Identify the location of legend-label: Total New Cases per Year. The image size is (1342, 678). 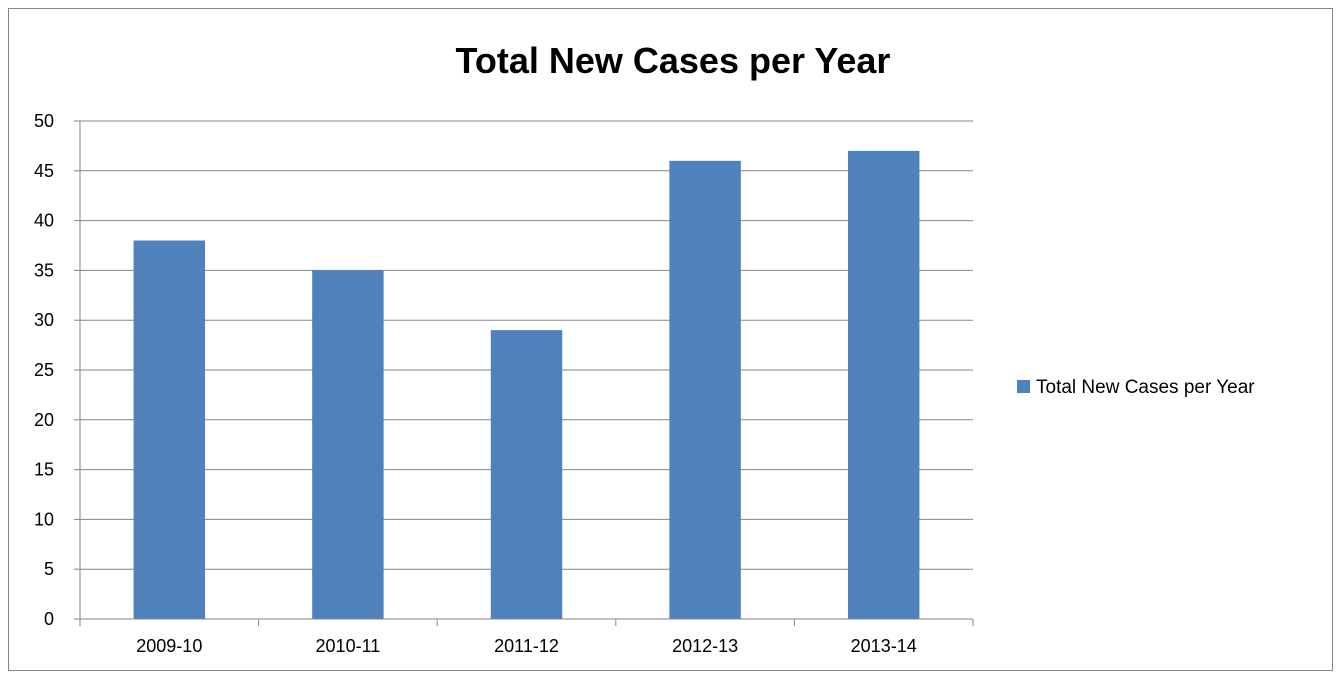
(1145, 387).